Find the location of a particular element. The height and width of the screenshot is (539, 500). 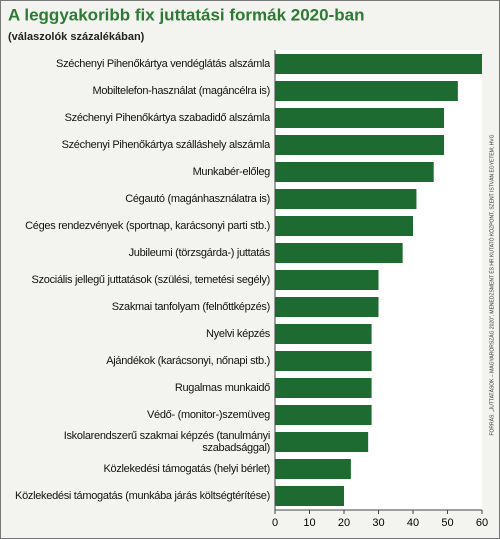

x-tick-label: 40 is located at coordinates (413, 523).